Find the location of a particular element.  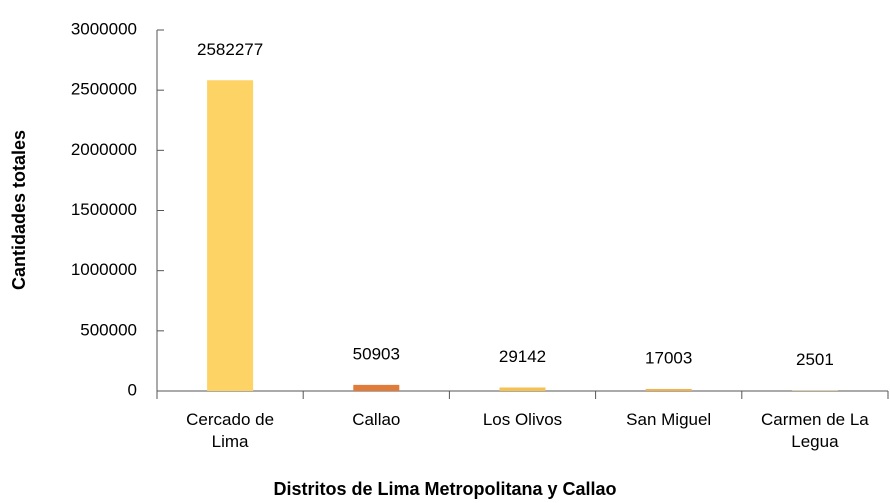

x-axis-title: Distritos de Lima Metropolitana y Callao is located at coordinates (444, 489).